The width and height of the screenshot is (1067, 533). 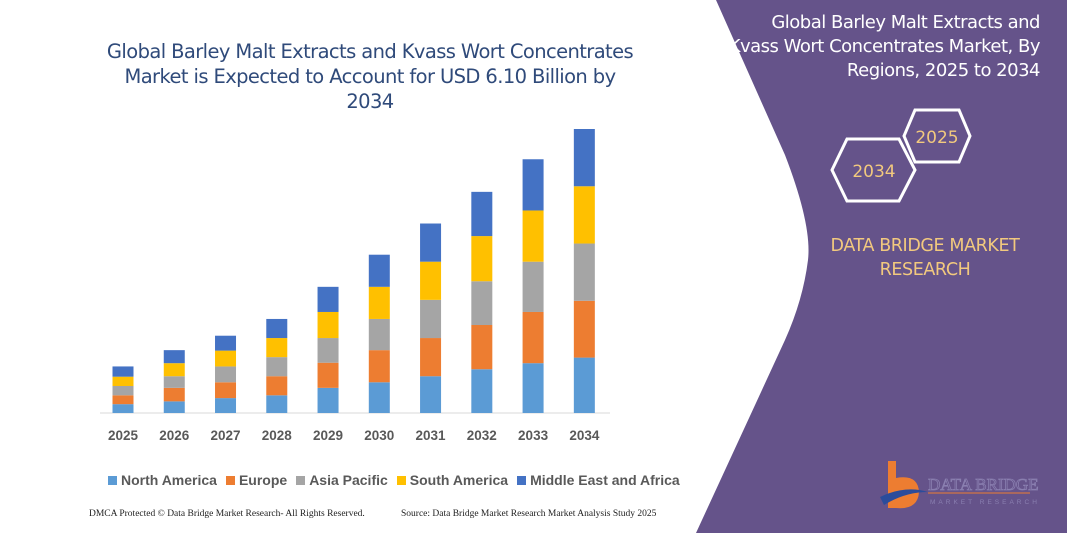 I want to click on bar-segment-europe-2031, so click(x=431, y=357).